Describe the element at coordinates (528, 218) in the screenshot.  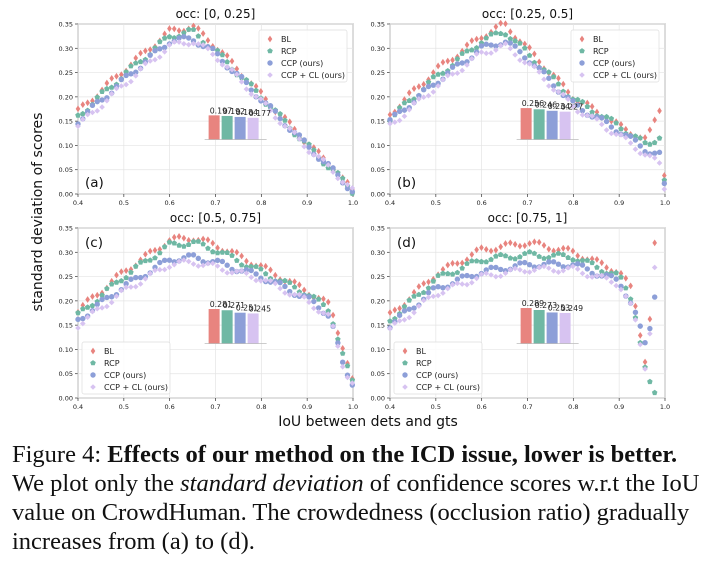
I see `panel-title: occ: [0.75, 1]` at that location.